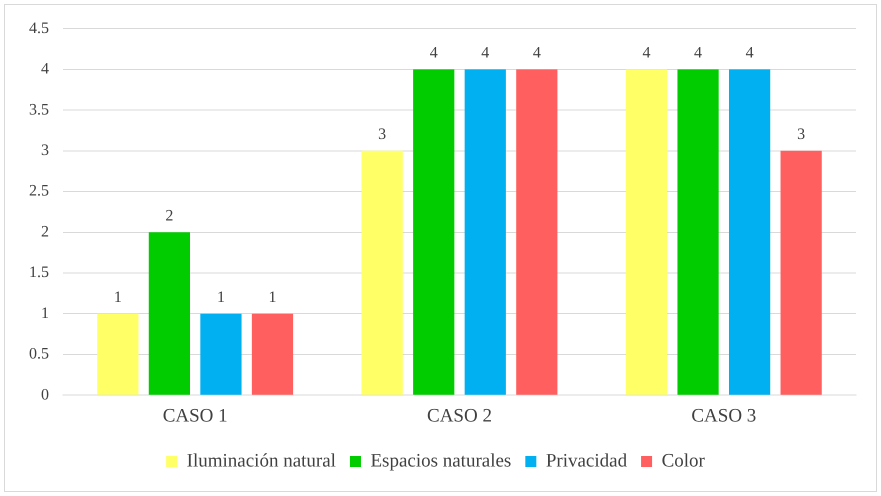 The height and width of the screenshot is (496, 881). What do you see at coordinates (45, 151) in the screenshot?
I see `y-tick-label: 3` at bounding box center [45, 151].